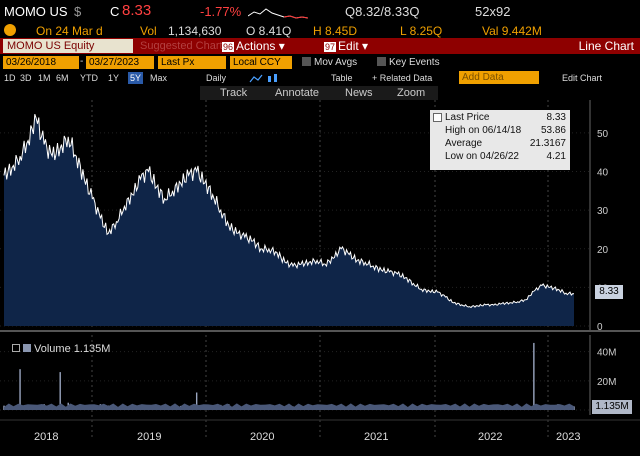  Describe the element at coordinates (376, 437) in the screenshot. I see `x-tick-label: 2021` at that location.